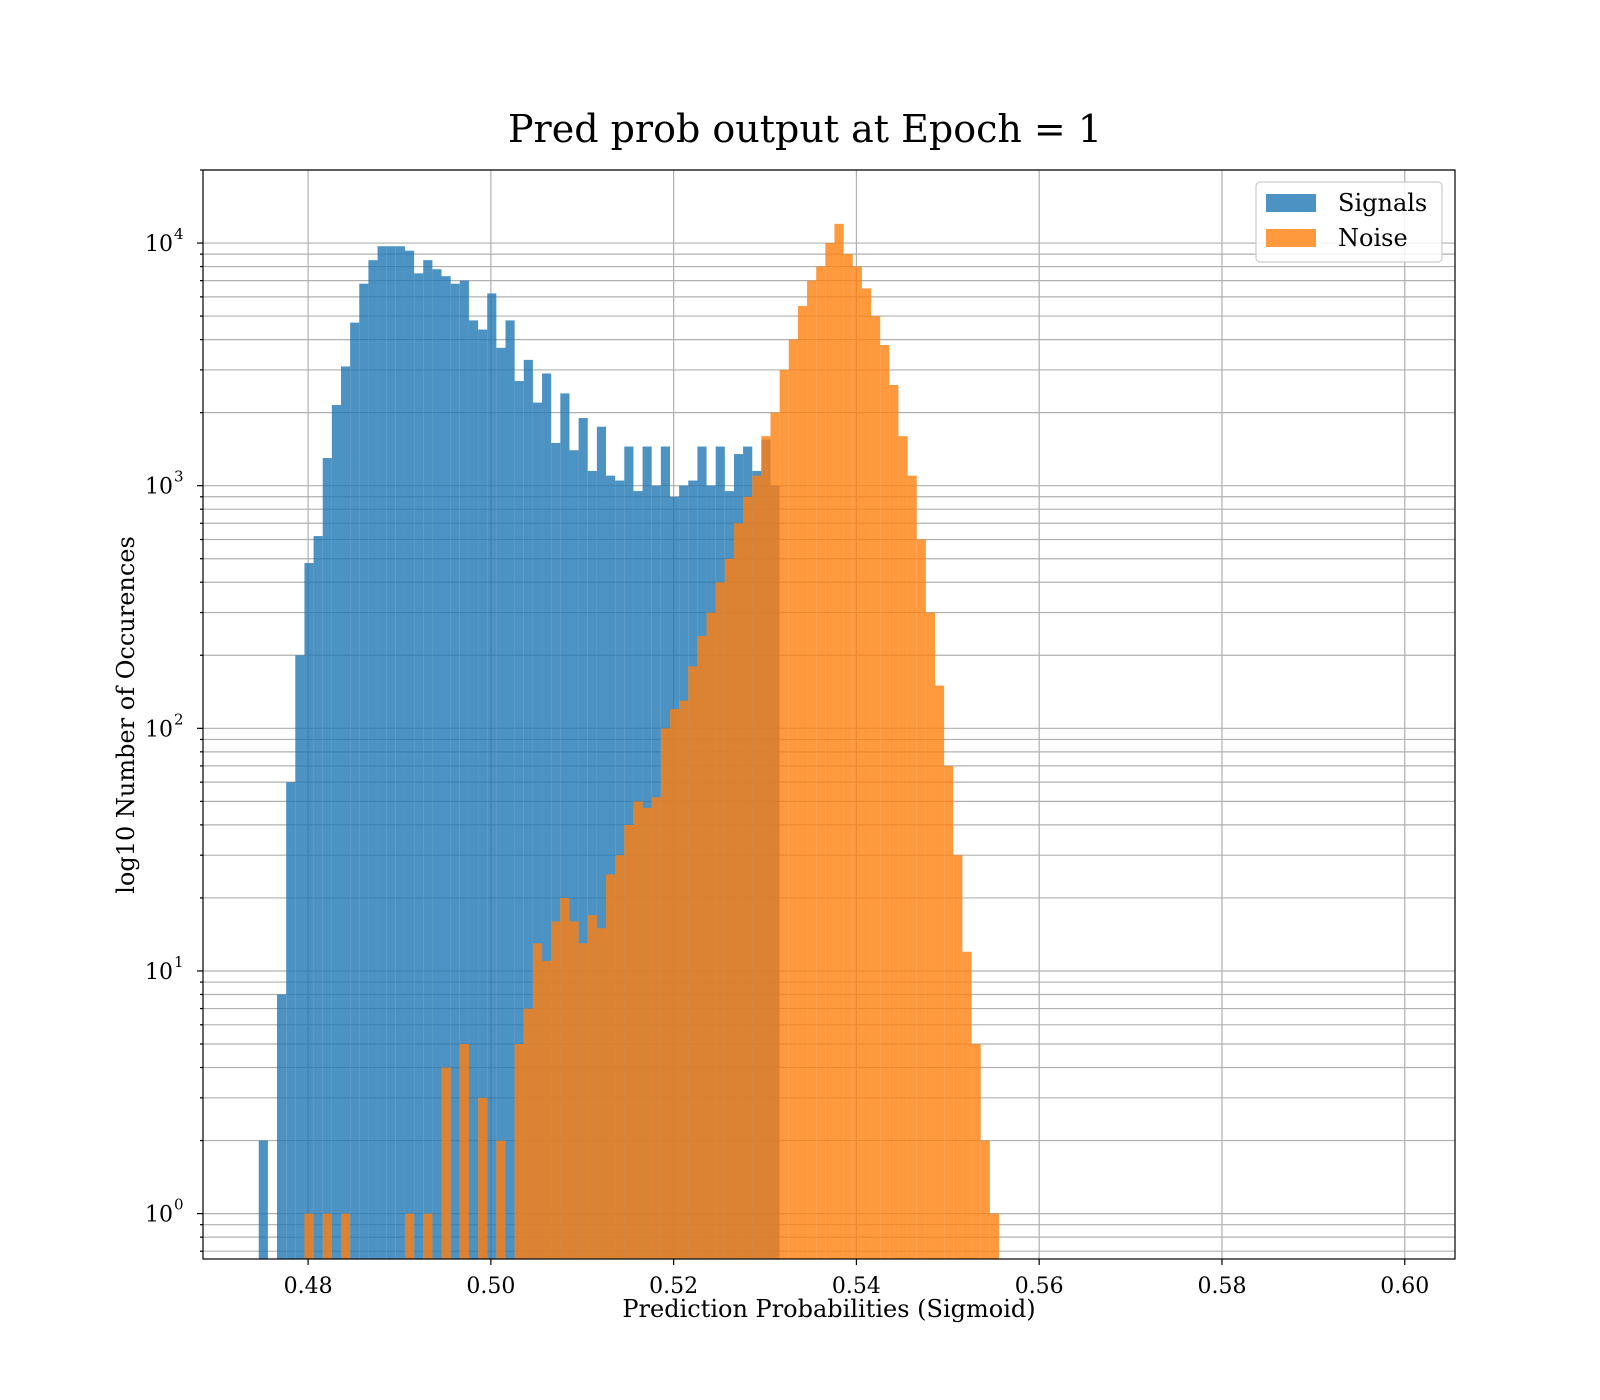 The width and height of the screenshot is (1600, 1400). Describe the element at coordinates (1221, 1286) in the screenshot. I see `x-tick-label-5: 0.58` at that location.